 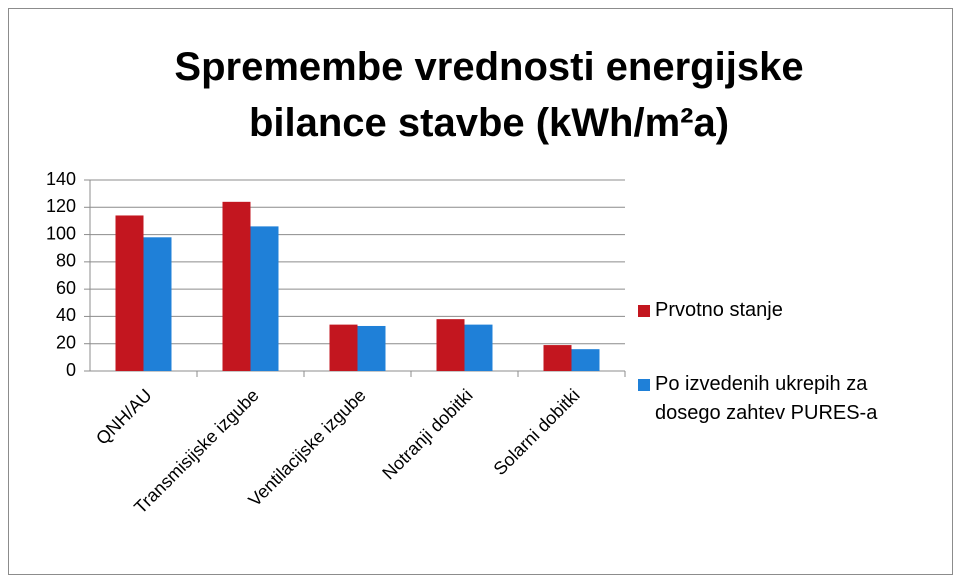 What do you see at coordinates (788, 310) in the screenshot?
I see `legend-item: Prvotno stanje` at bounding box center [788, 310].